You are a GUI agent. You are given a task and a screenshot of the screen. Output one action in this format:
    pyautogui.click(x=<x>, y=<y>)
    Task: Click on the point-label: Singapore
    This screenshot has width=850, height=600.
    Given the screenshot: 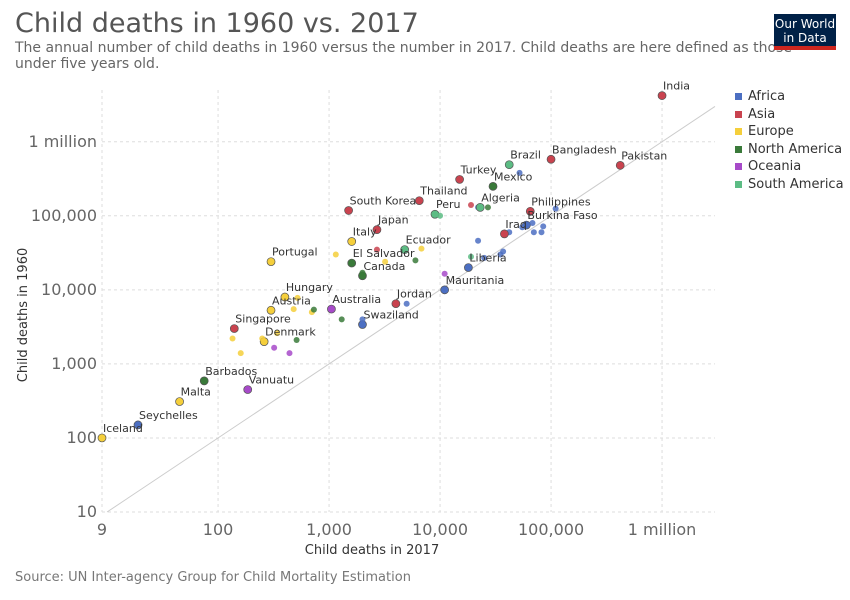 What is the action you would take?
    pyautogui.click(x=263, y=319)
    